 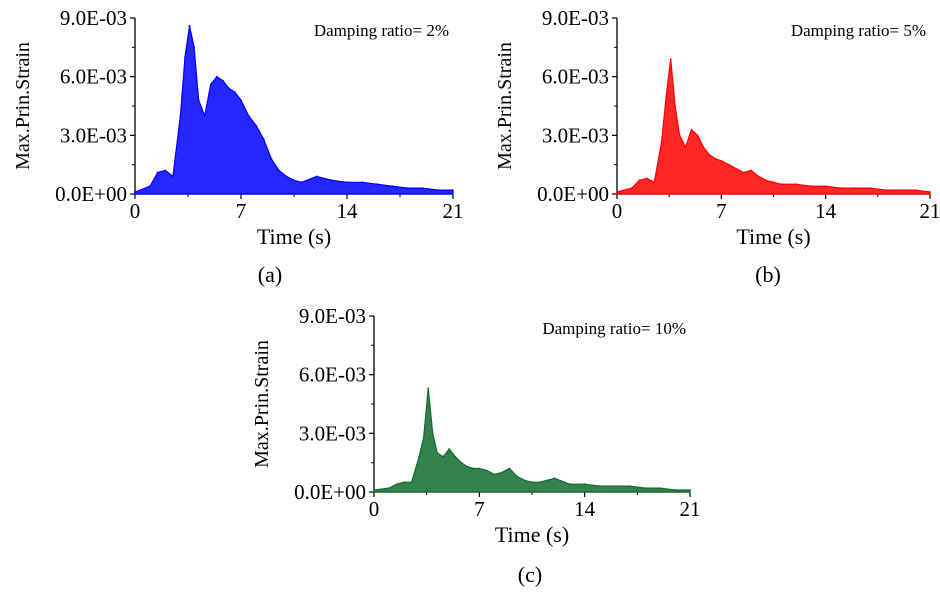 What do you see at coordinates (381, 30) in the screenshot?
I see `annotation-a: Damping ratio= 2%` at bounding box center [381, 30].